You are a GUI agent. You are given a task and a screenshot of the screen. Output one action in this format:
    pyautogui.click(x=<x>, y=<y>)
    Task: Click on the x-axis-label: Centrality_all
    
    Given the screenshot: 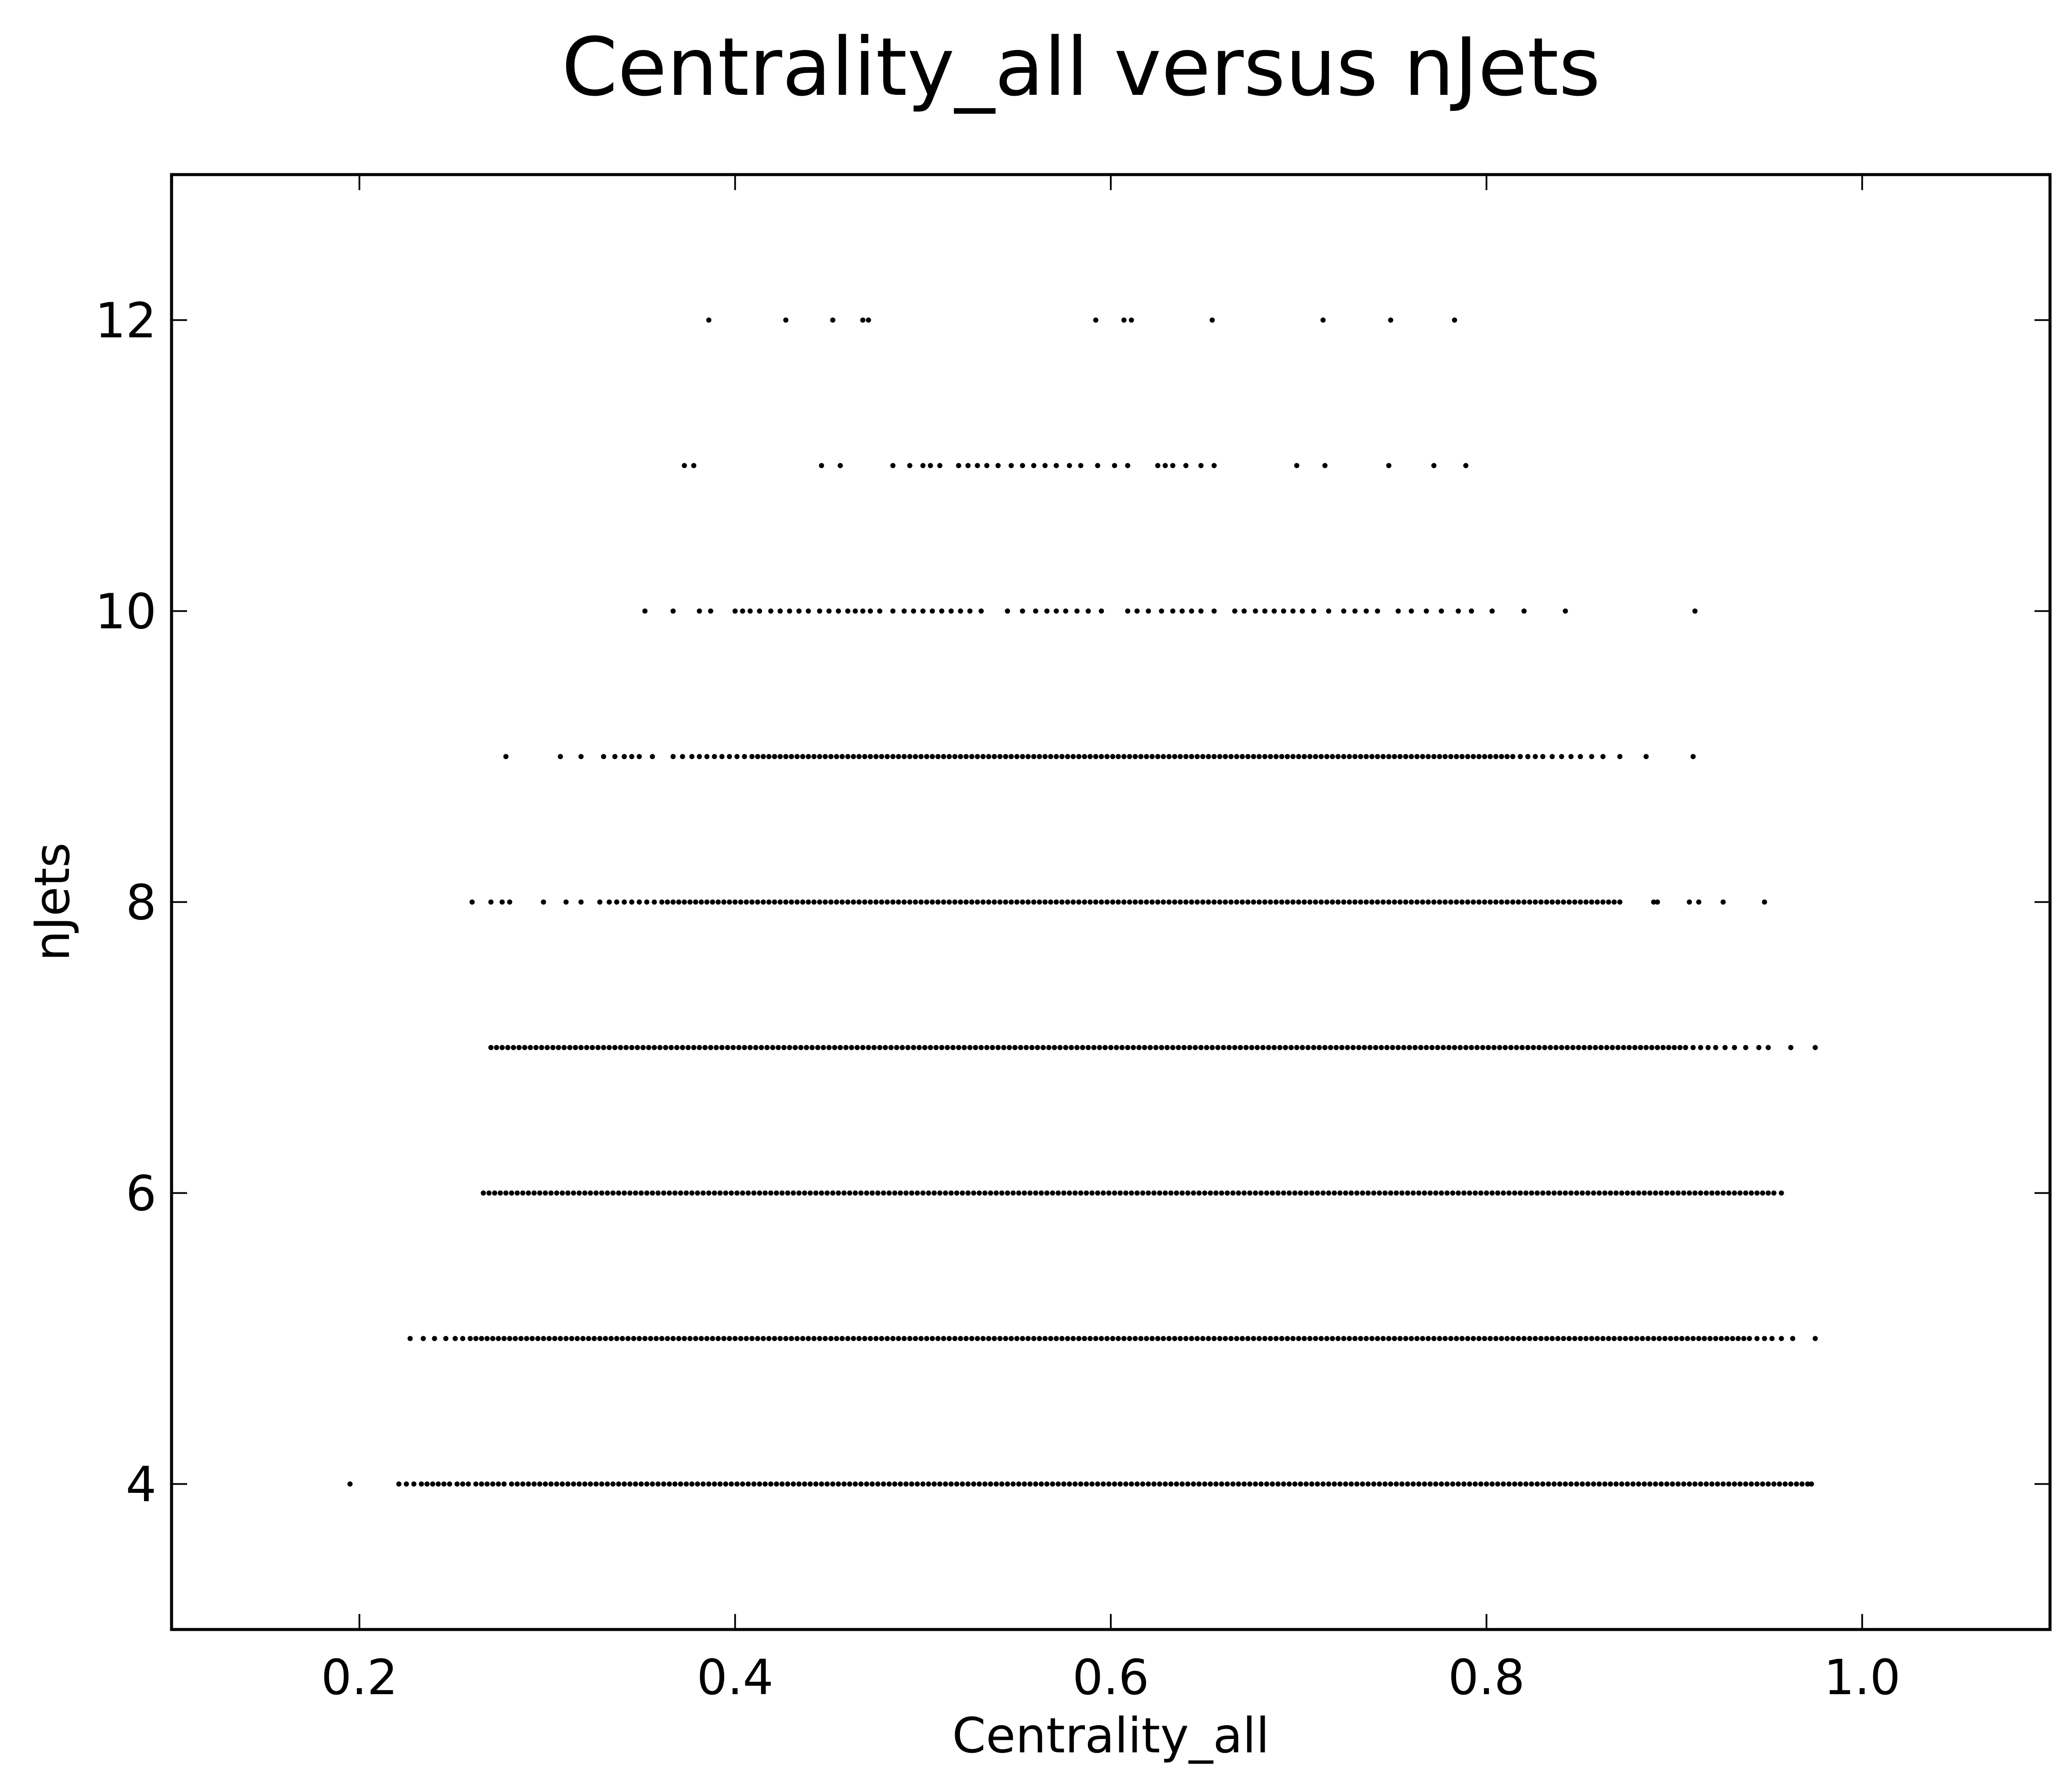 What is the action you would take?
    pyautogui.click(x=1110, y=1736)
    